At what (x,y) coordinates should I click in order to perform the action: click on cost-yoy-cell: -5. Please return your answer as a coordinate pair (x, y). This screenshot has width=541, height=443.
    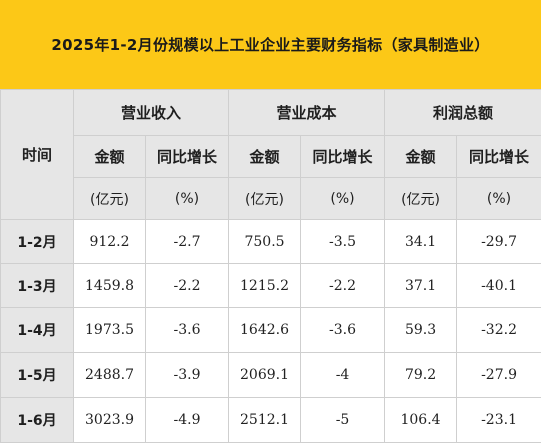
    Looking at the image, I should click on (343, 420).